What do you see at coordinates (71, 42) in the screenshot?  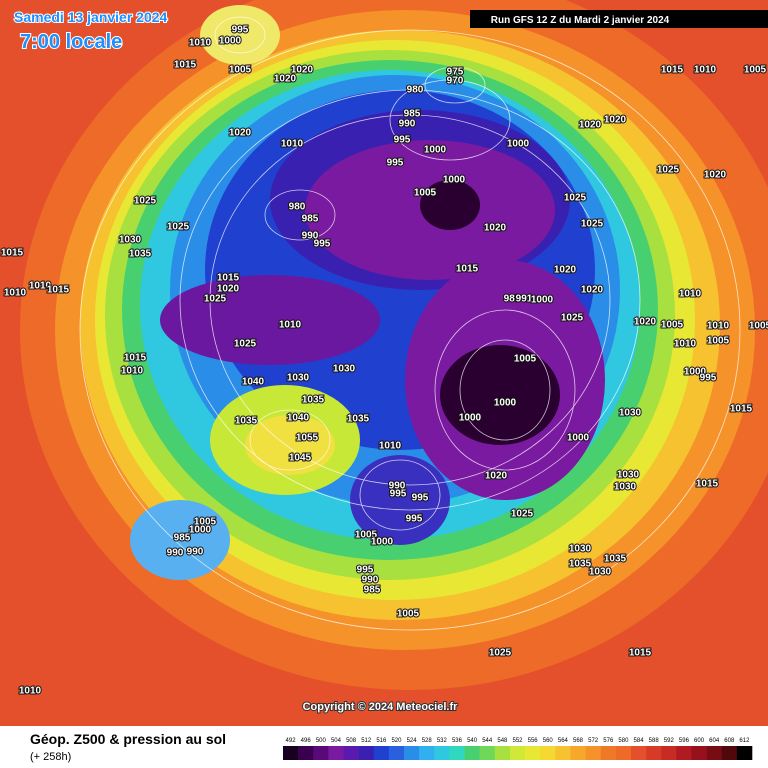 I see `forecast-time: 7:00 locale` at bounding box center [71, 42].